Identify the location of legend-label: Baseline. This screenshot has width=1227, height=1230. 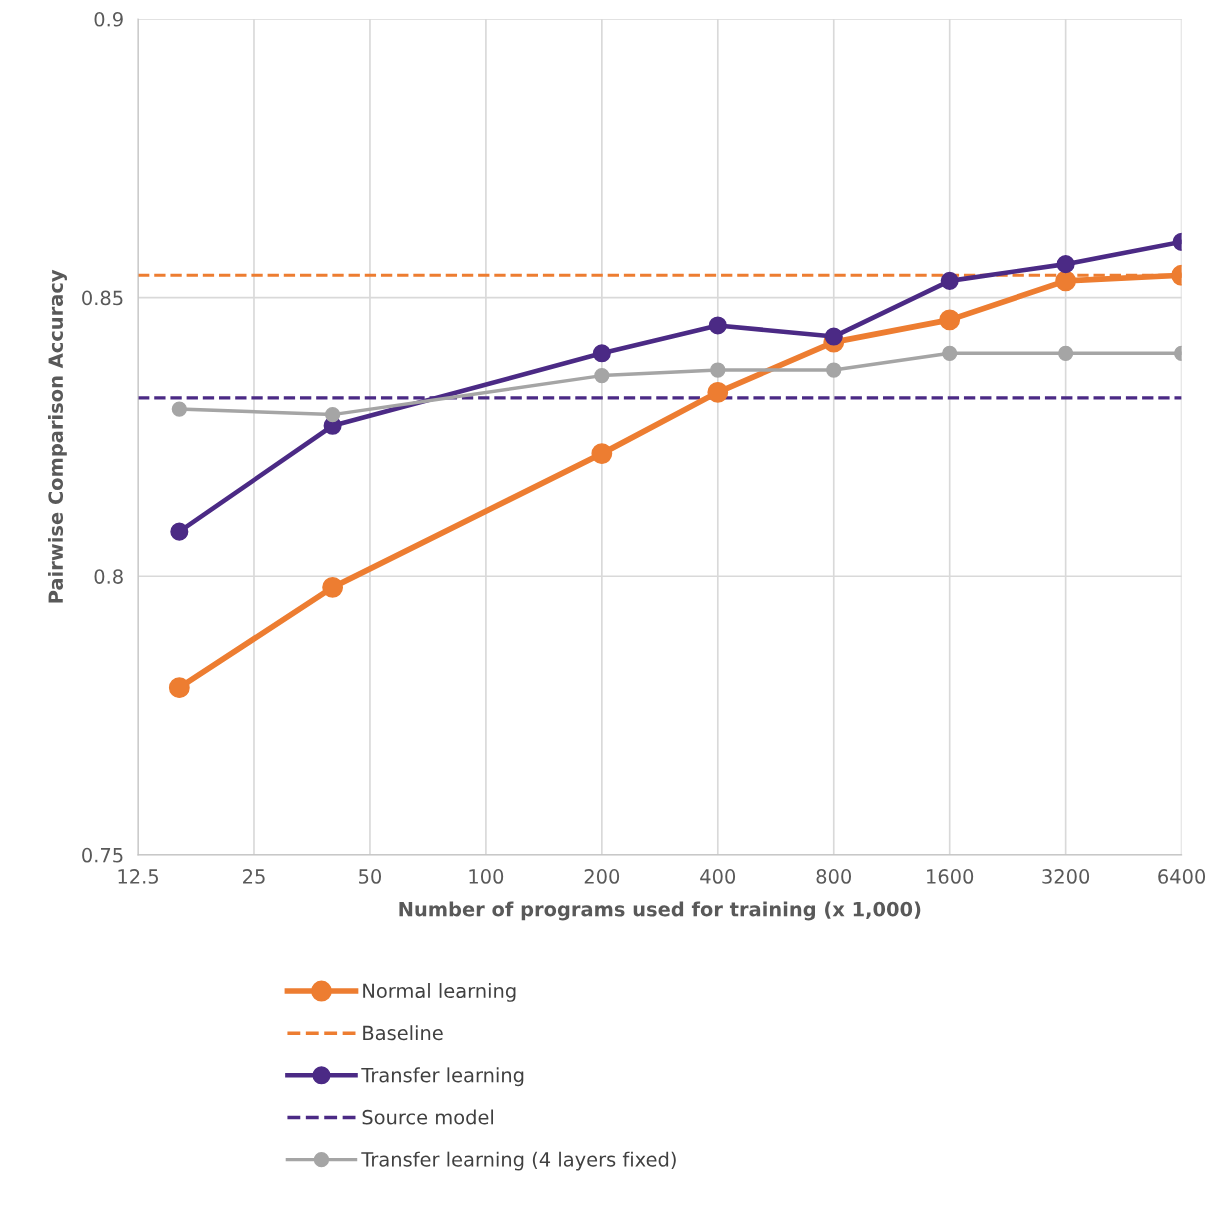
(403, 1033).